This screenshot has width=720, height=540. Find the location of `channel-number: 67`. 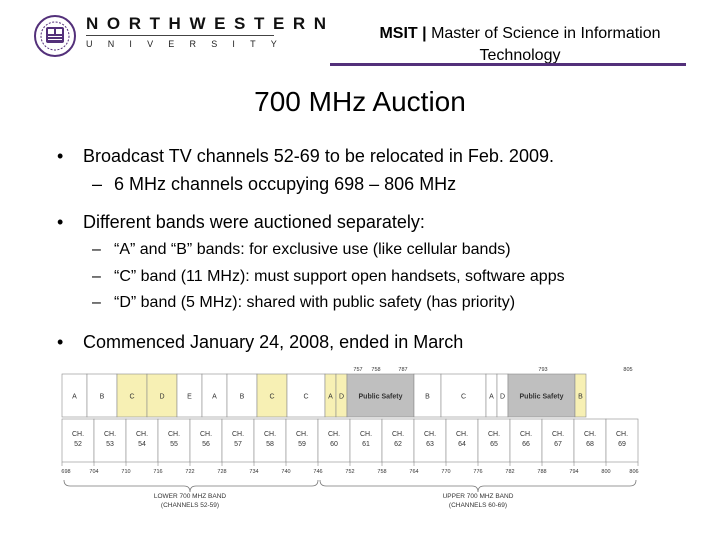

channel-number: 67 is located at coordinates (558, 444).